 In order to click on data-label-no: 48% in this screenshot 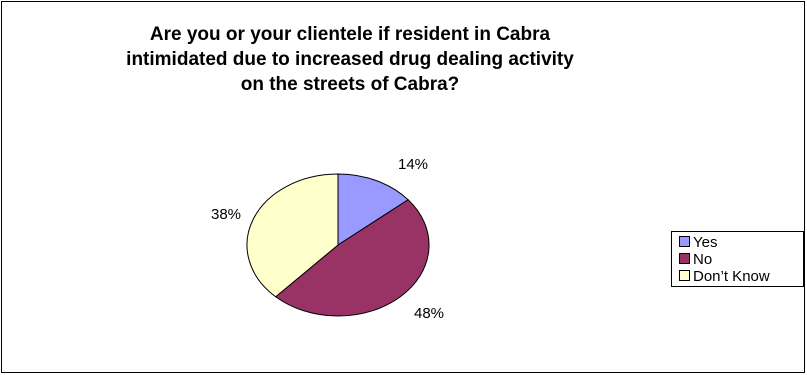, I will do `click(429, 313)`.